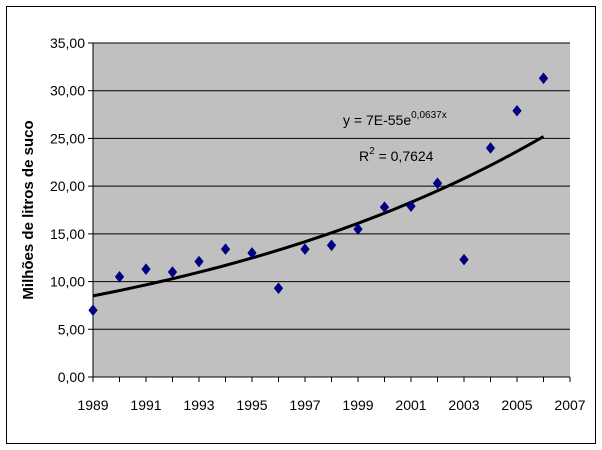  What do you see at coordinates (67, 43) in the screenshot?
I see `y-tick-label: 35,00` at bounding box center [67, 43].